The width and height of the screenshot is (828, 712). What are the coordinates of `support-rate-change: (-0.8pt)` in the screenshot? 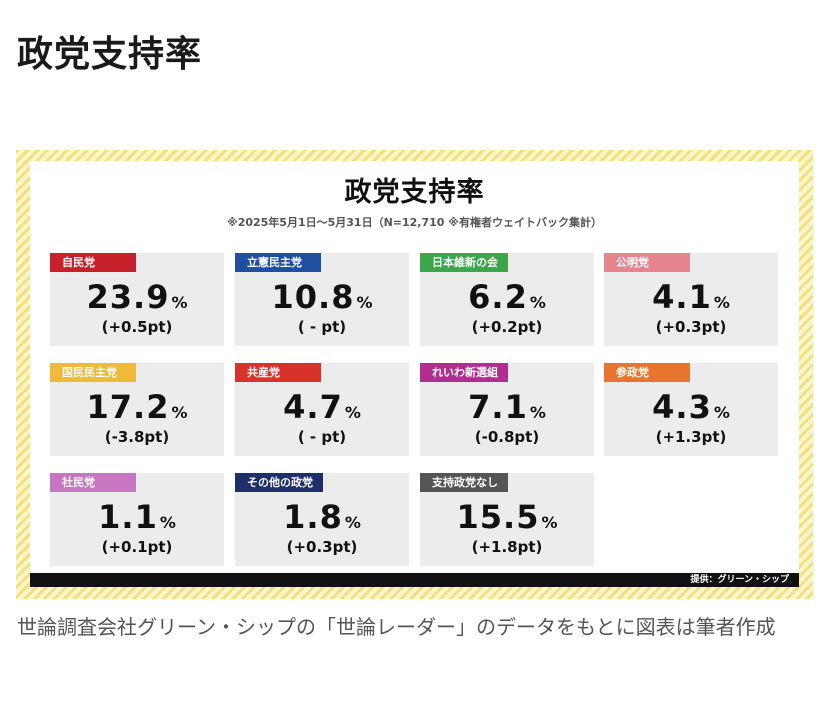 It's located at (507, 437).